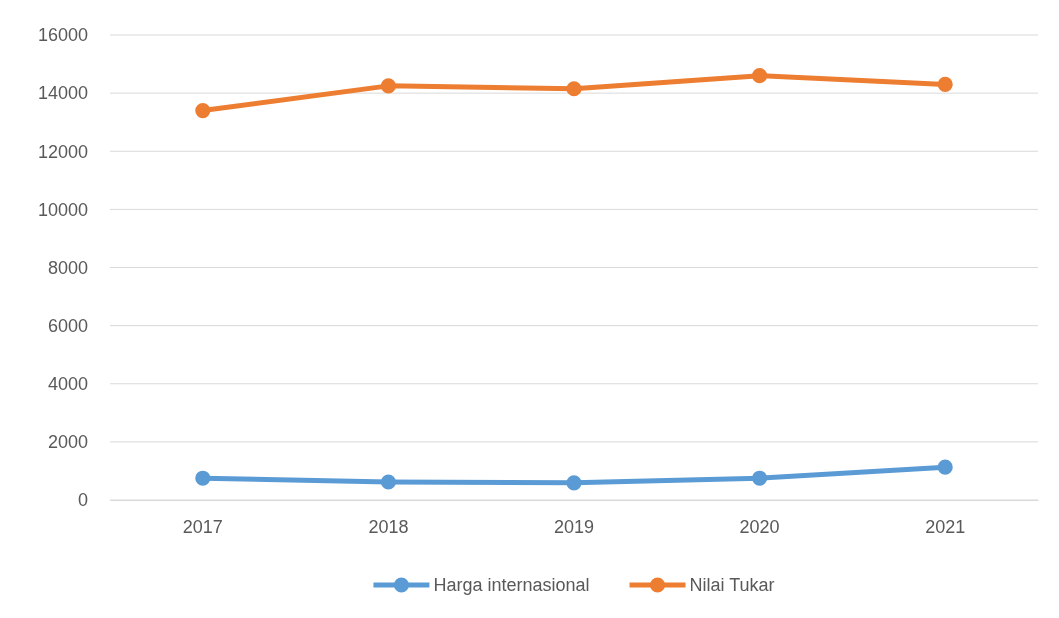 Image resolution: width=1059 pixels, height=618 pixels. I want to click on x-tick-label: 2019, so click(574, 526).